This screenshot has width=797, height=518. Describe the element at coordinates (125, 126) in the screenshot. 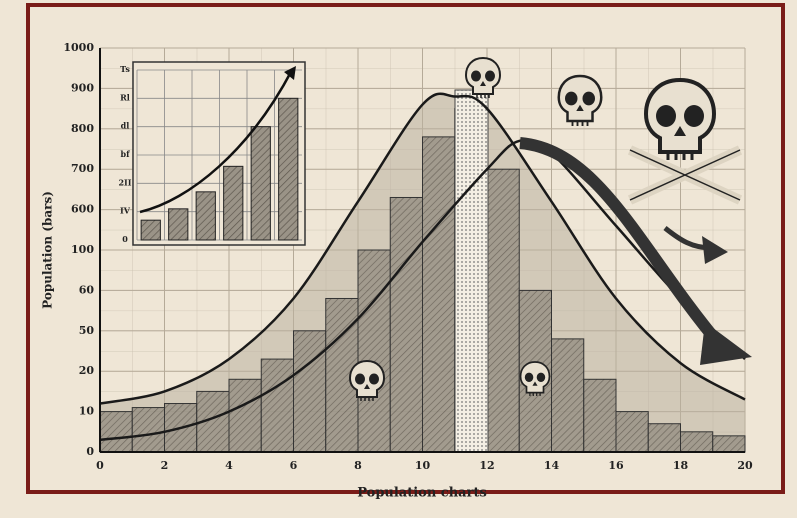

I see `inset-y-tick-label: dl` at that location.